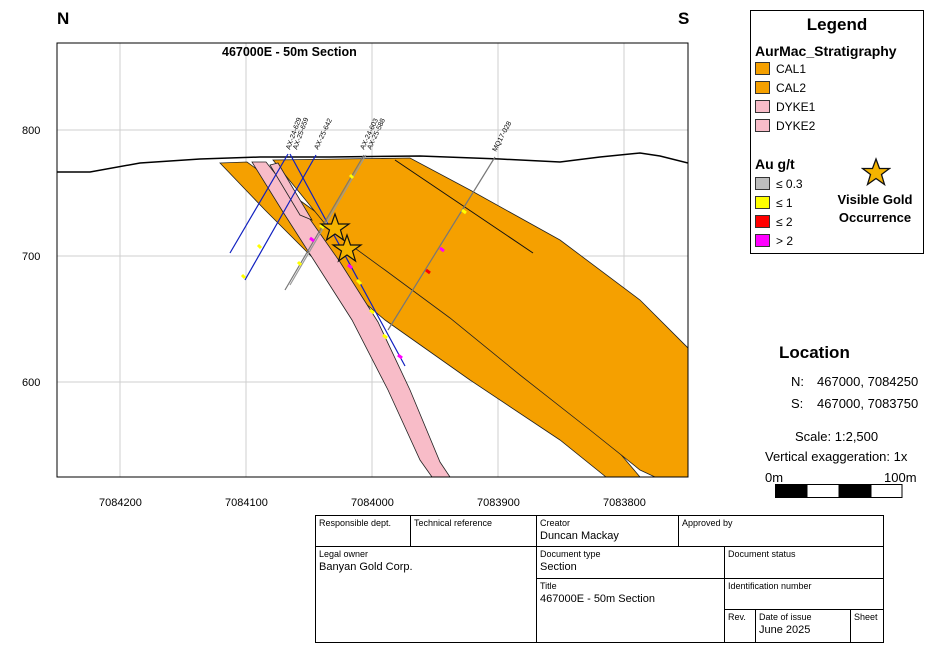  Describe the element at coordinates (868, 403) in the screenshot. I see `location-s-value: 467000, 7083750` at that location.